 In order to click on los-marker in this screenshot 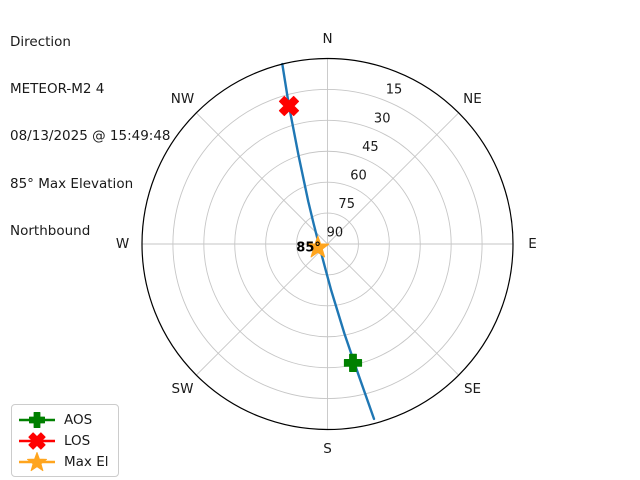, I will do `click(289, 106)`.